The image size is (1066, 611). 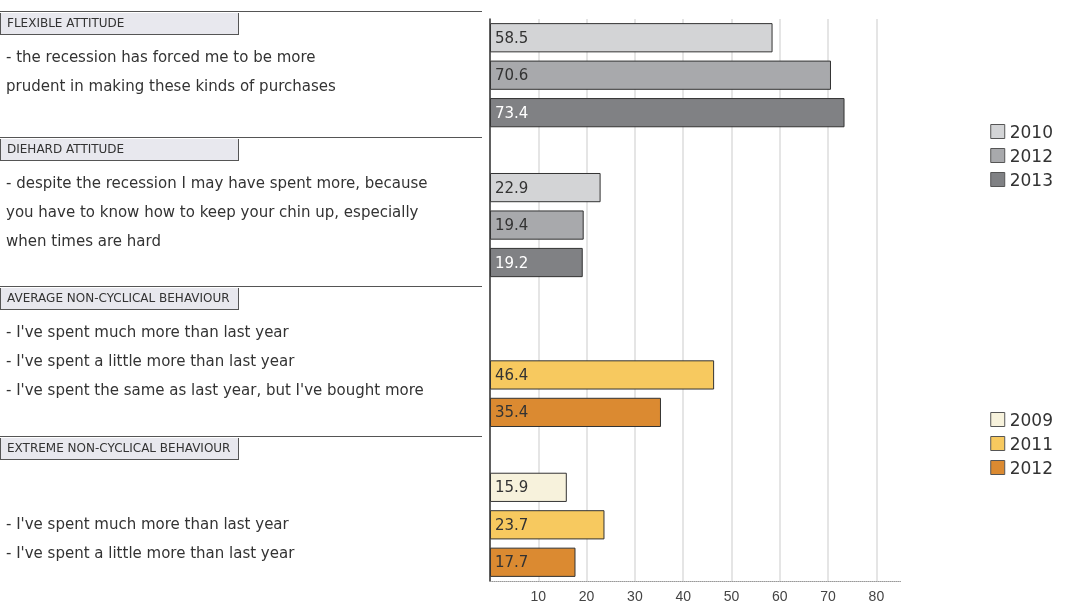 What do you see at coordinates (1031, 179) in the screenshot?
I see `legend-label: 2013` at bounding box center [1031, 179].